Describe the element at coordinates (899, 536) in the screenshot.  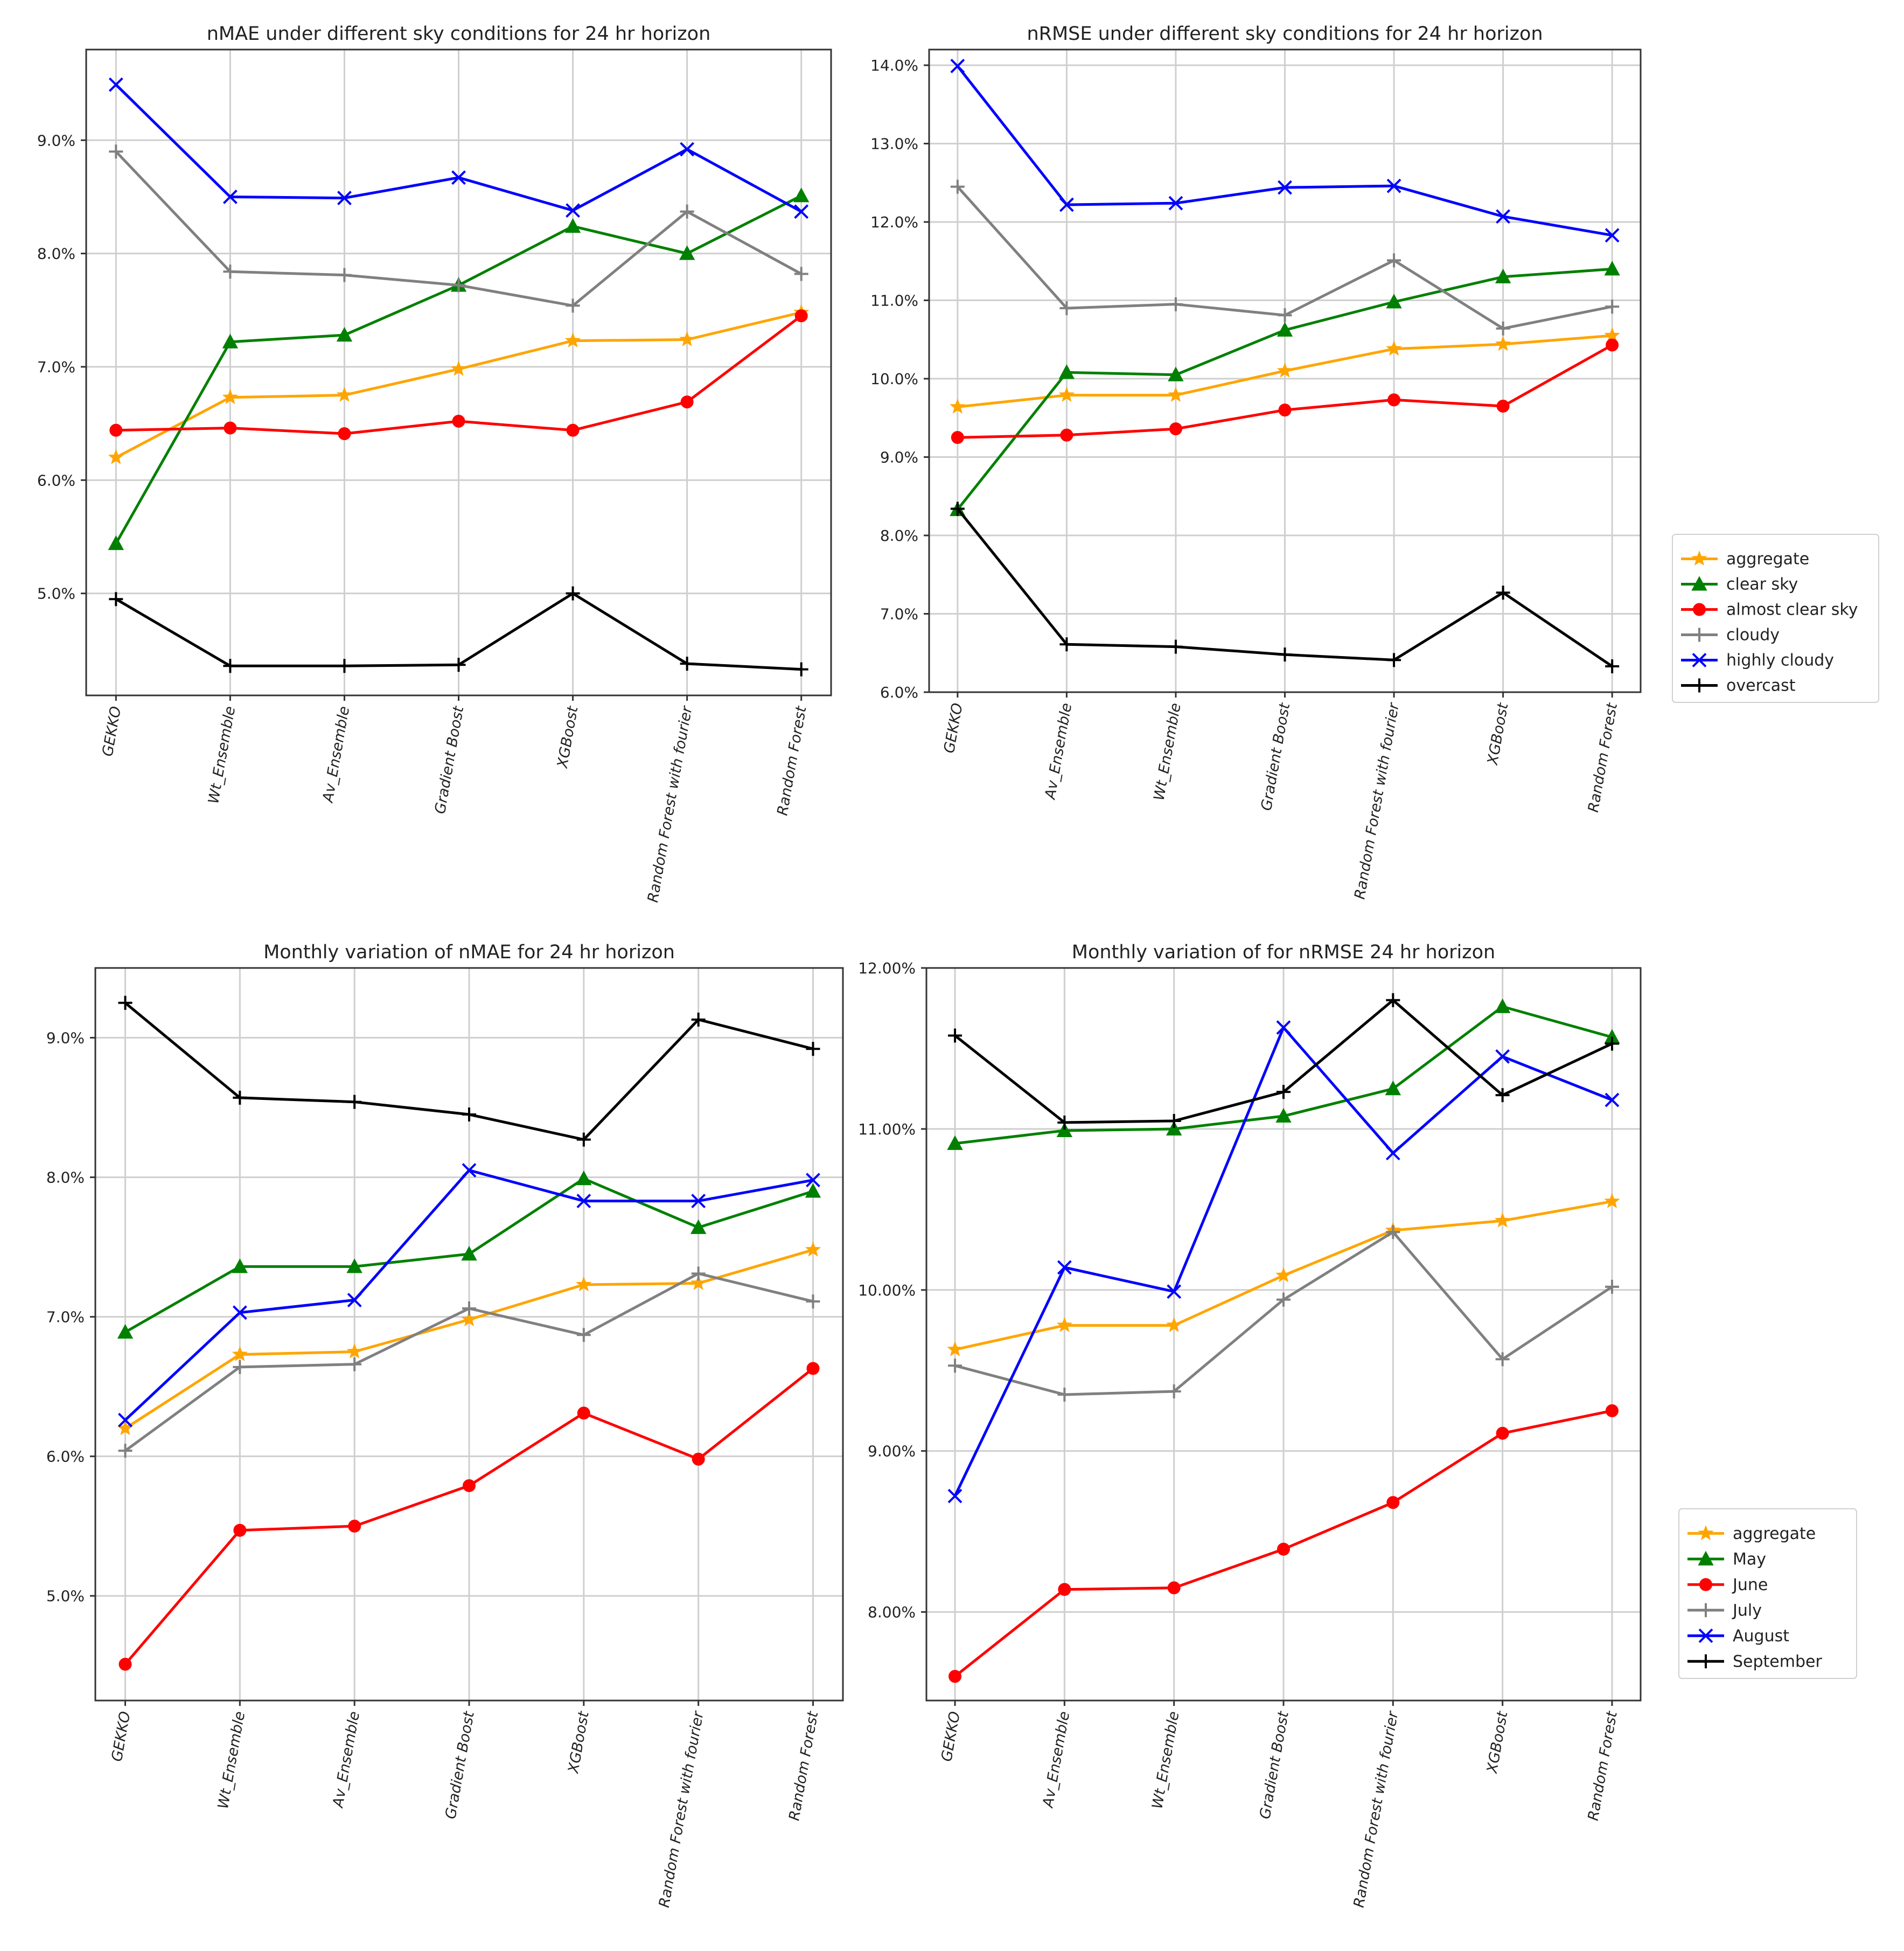
I see `y-tick-label: 8.0%` at that location.